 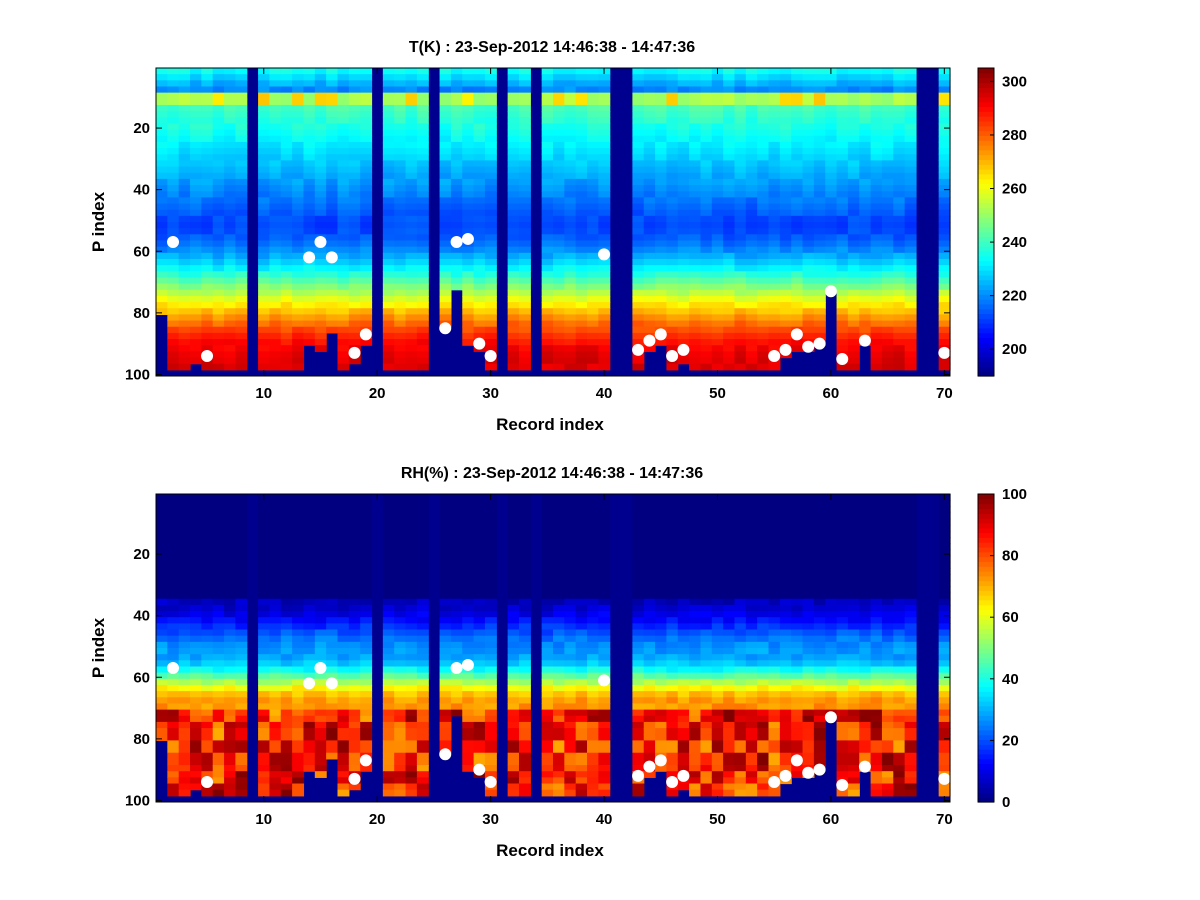 What do you see at coordinates (490, 393) in the screenshot?
I see `temperature-x-tick-label: 30` at bounding box center [490, 393].